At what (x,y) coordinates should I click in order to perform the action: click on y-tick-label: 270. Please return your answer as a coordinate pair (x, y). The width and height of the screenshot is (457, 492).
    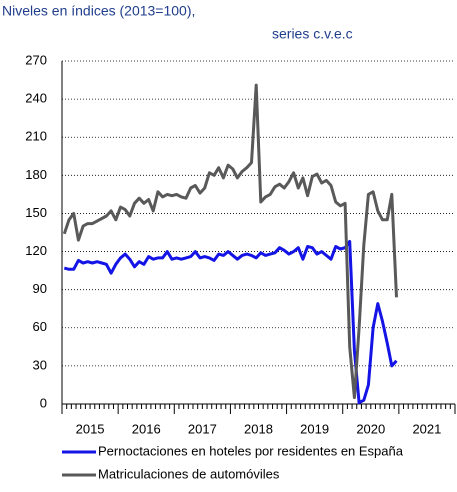
    Looking at the image, I should click on (36, 59).